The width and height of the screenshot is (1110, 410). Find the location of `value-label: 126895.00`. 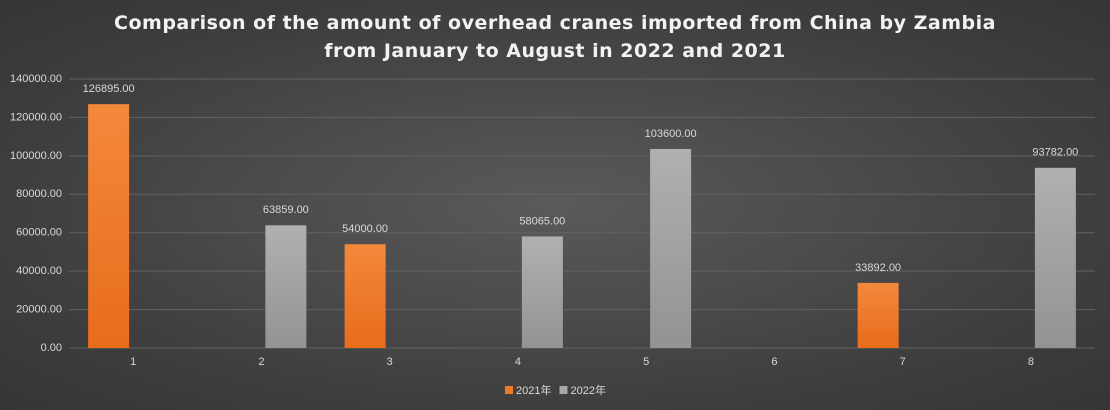

value-label: 126895.00 is located at coordinates (109, 89).